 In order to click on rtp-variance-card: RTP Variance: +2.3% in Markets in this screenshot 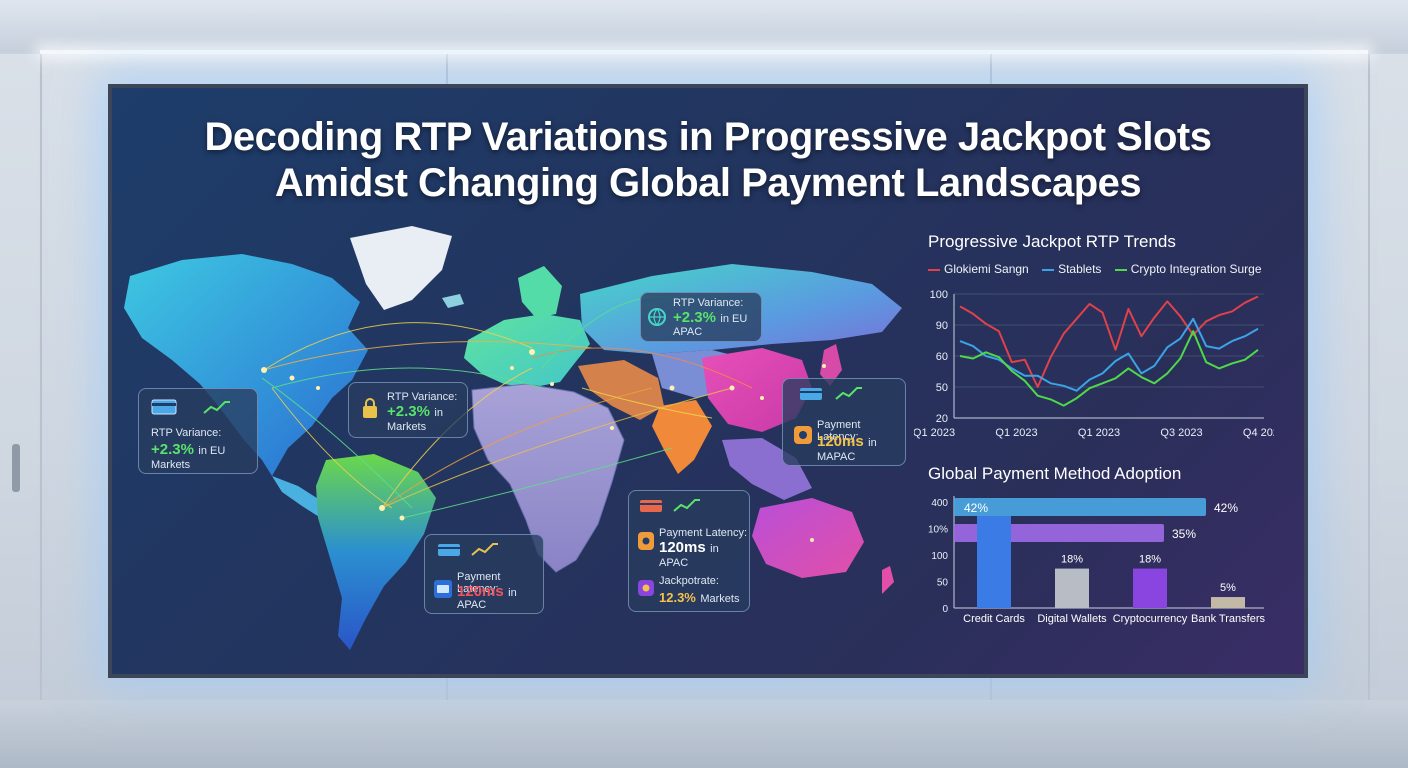, I will do `click(408, 410)`.